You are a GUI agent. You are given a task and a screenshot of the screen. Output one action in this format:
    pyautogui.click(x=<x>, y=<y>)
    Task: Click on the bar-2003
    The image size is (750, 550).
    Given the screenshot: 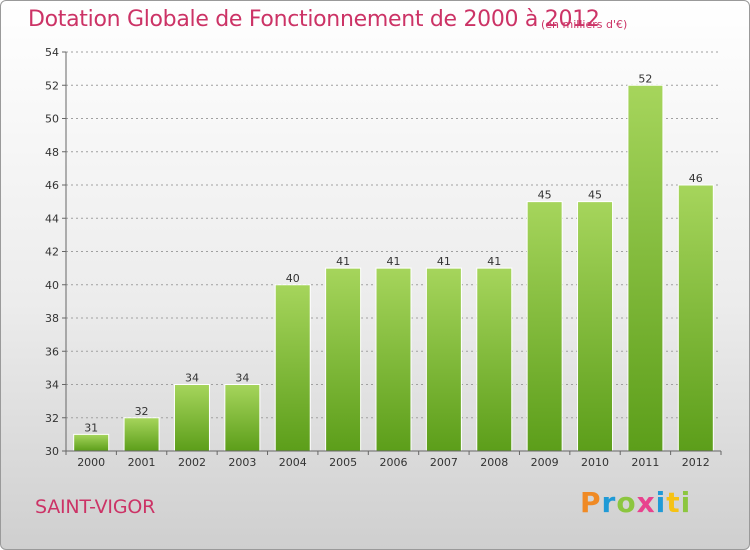 What is the action you would take?
    pyautogui.click(x=242, y=418)
    